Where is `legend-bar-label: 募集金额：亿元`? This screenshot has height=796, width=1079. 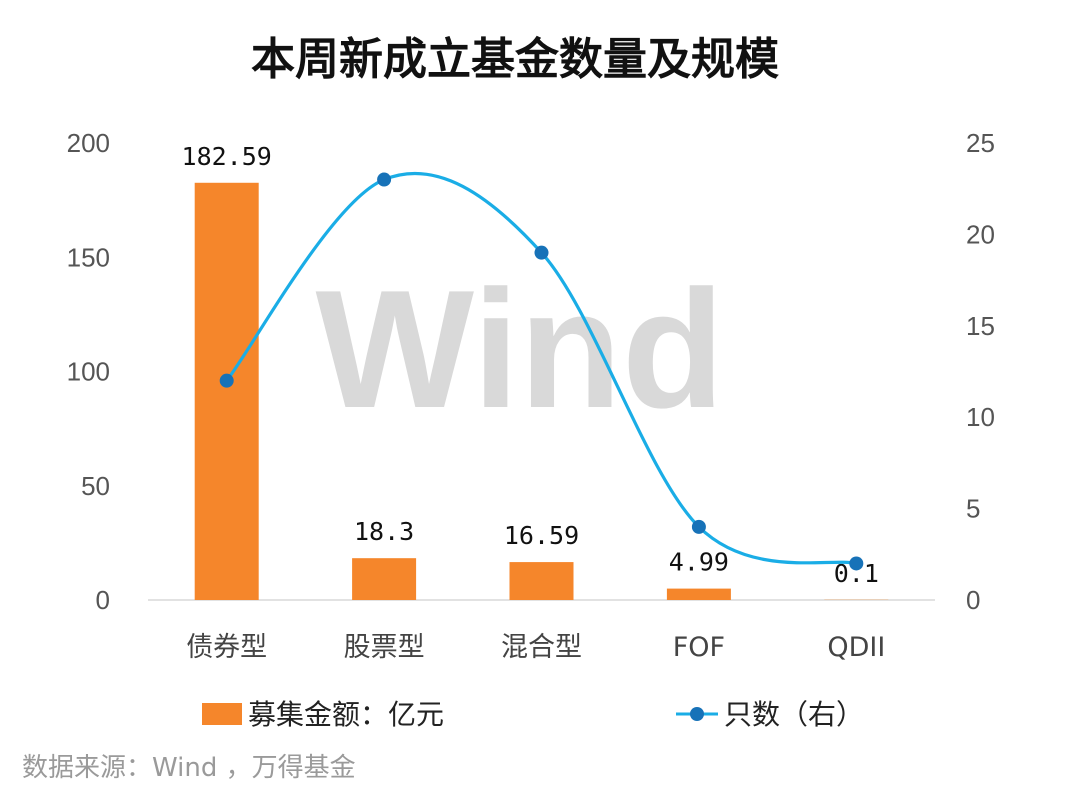 legend-bar-label: 募集金额：亿元 is located at coordinates (346, 714).